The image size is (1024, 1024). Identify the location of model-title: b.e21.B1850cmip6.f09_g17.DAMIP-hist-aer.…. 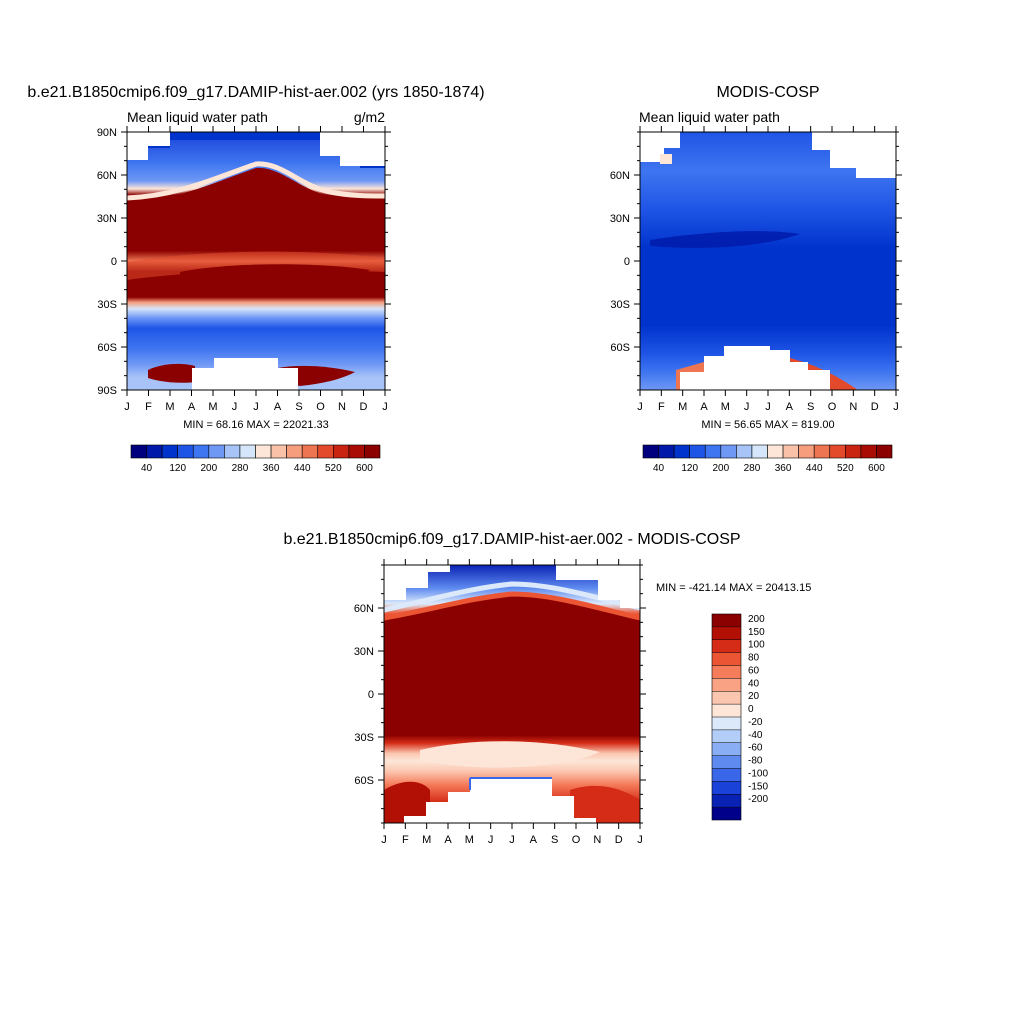
(255, 92).